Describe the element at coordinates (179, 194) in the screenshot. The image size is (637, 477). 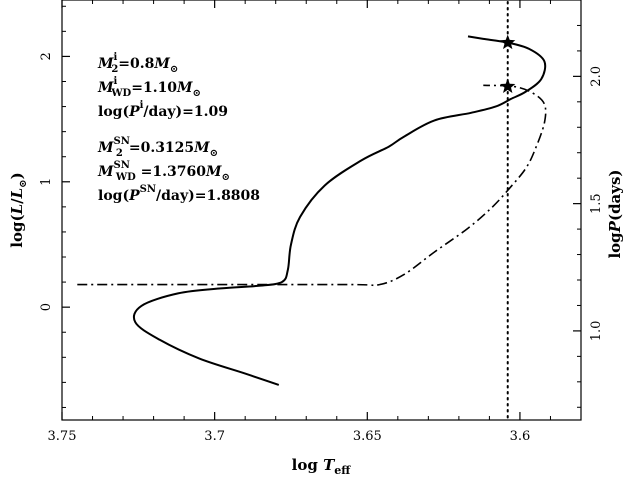
I see `annotation-period-sn: log(PSN/day)=1.8808` at that location.